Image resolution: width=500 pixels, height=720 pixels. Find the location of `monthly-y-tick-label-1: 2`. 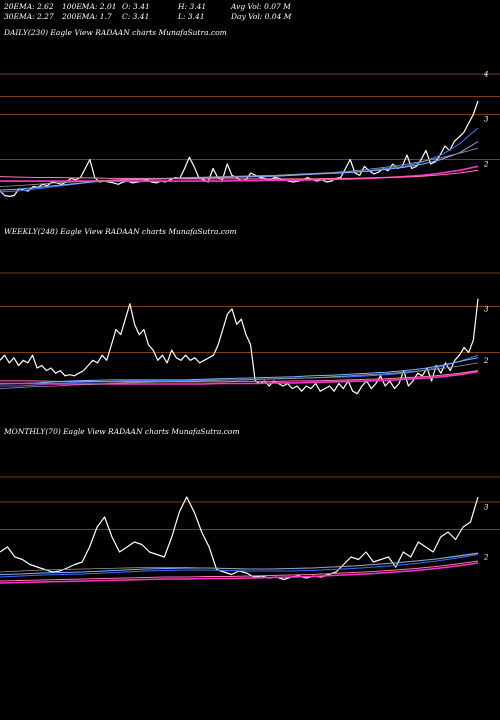

monthly-y-tick-label-1: 2 is located at coordinates (486, 558).